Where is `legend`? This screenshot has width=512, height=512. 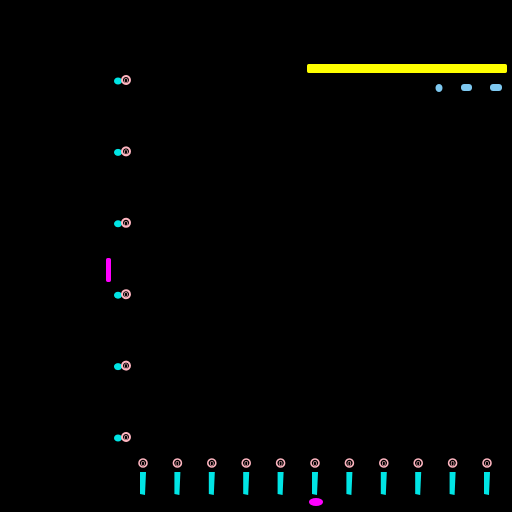 legend is located at coordinates (468, 88).